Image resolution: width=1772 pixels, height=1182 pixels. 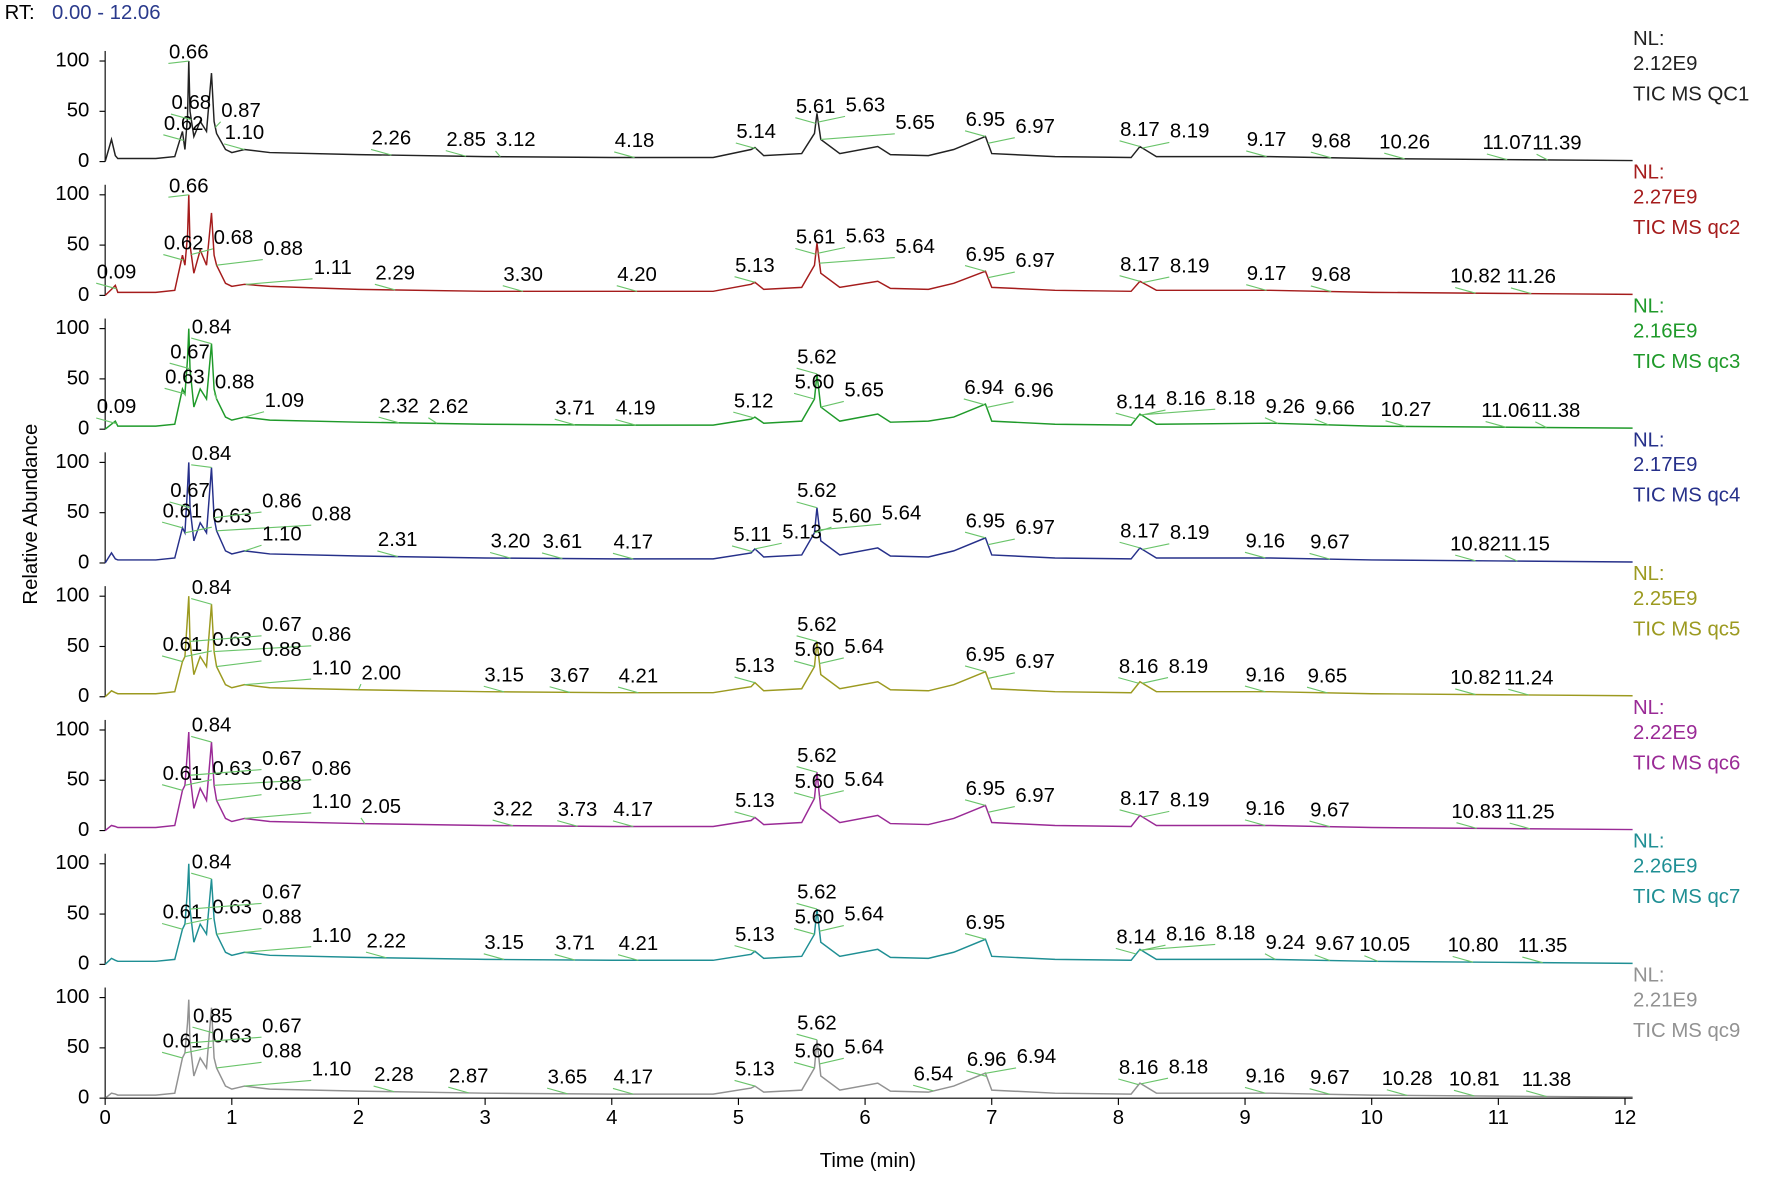 What do you see at coordinates (504, 675) in the screenshot?
I see `peak-label: 3.15` at bounding box center [504, 675].